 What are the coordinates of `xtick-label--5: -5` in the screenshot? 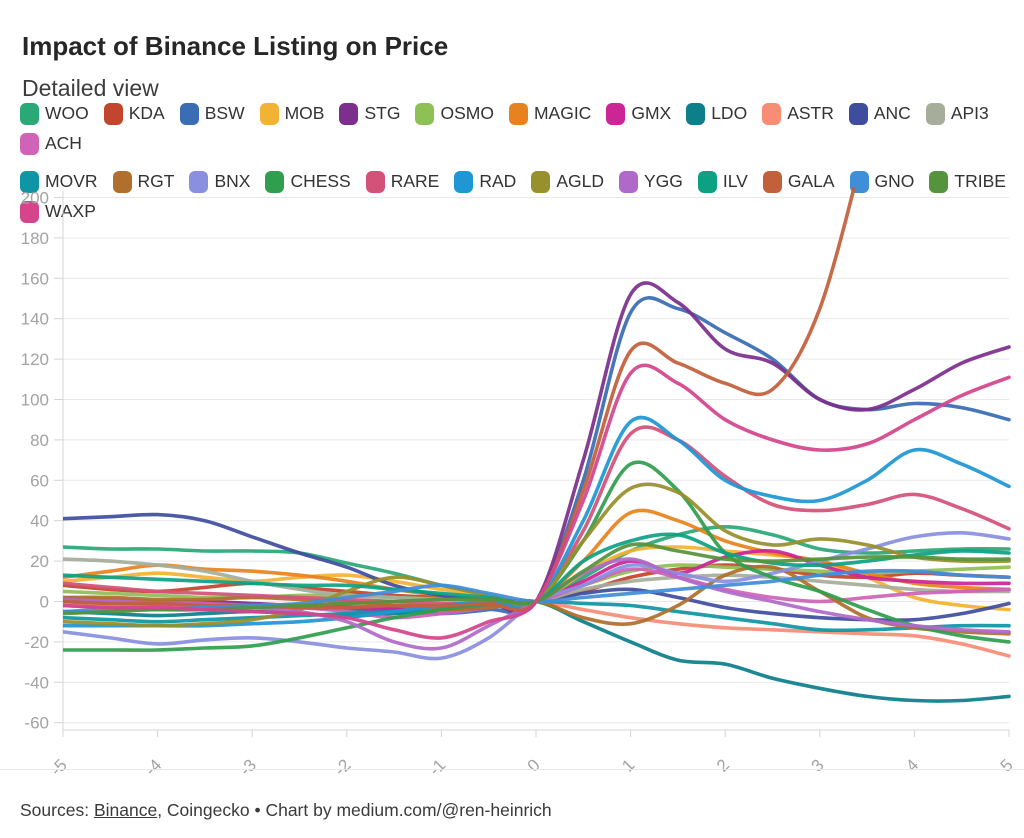 It's located at (59, 767).